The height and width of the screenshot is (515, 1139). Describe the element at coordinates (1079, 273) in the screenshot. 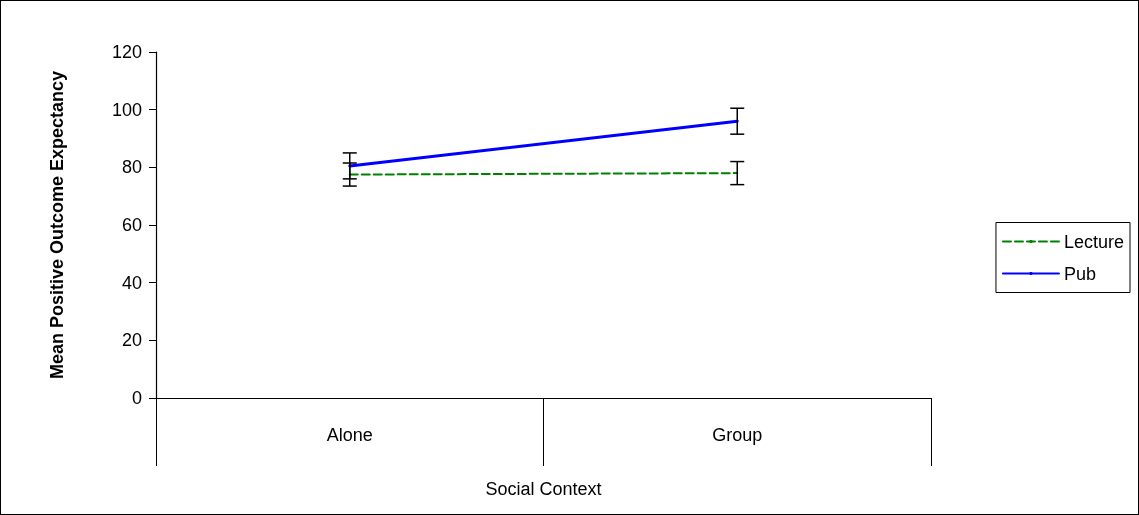

I see `legend-label: Pub` at that location.